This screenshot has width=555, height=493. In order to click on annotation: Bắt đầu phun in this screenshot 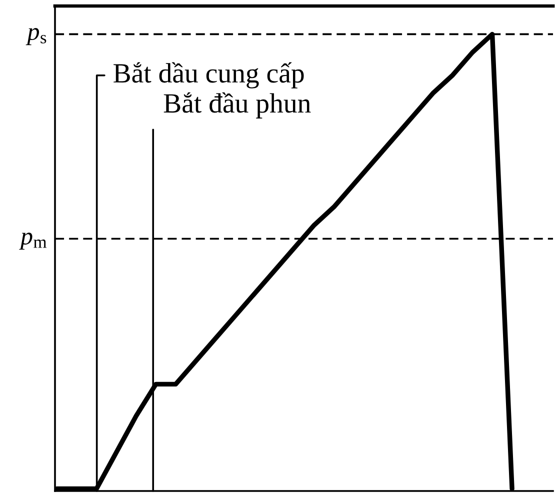, I will do `click(237, 105)`.